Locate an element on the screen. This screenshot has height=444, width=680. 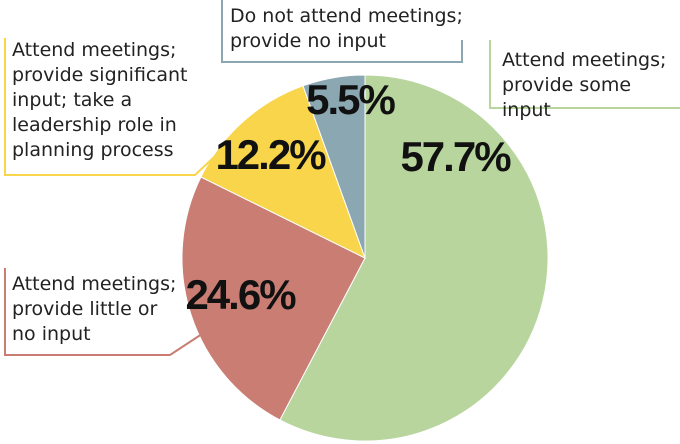
data-label: 24.6% is located at coordinates (240, 294).